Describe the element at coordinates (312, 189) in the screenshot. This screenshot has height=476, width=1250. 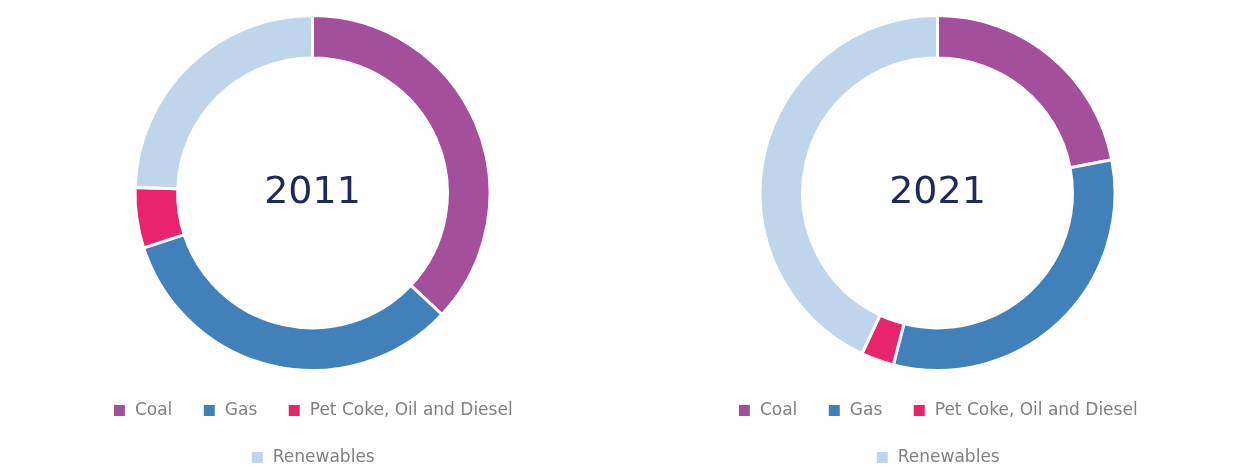
I see `text: 2011` at that location.